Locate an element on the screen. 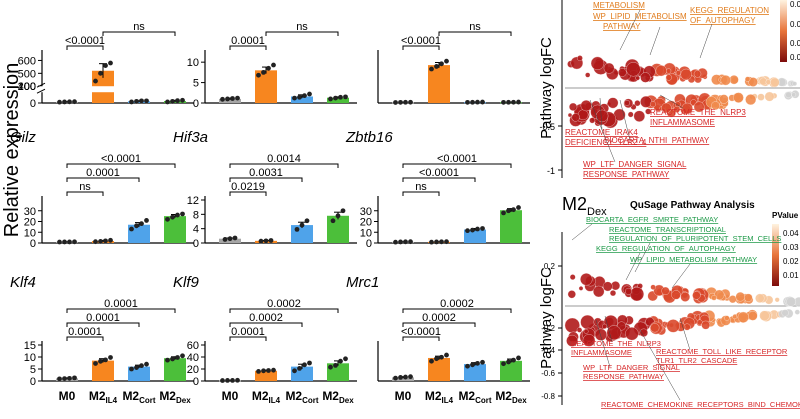  pathway-bubbles is located at coordinates (682, 310).